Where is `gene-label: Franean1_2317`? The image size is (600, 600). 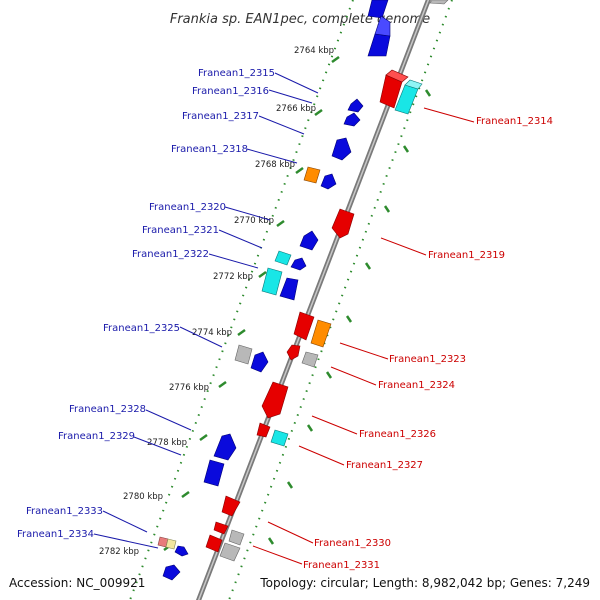
gene-label: Franean1_2317 is located at coordinates (220, 116).